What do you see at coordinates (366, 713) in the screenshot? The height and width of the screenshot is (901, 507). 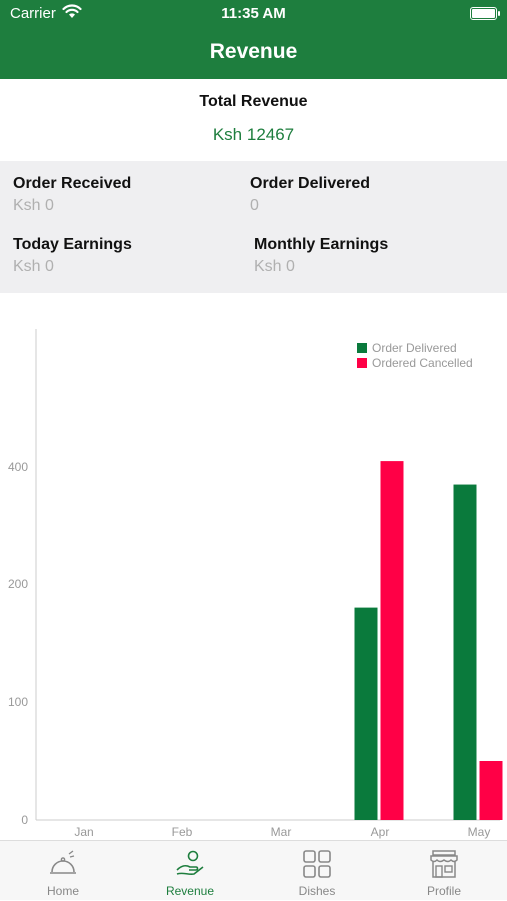 I see `bar-order-delivered-apr` at bounding box center [366, 713].